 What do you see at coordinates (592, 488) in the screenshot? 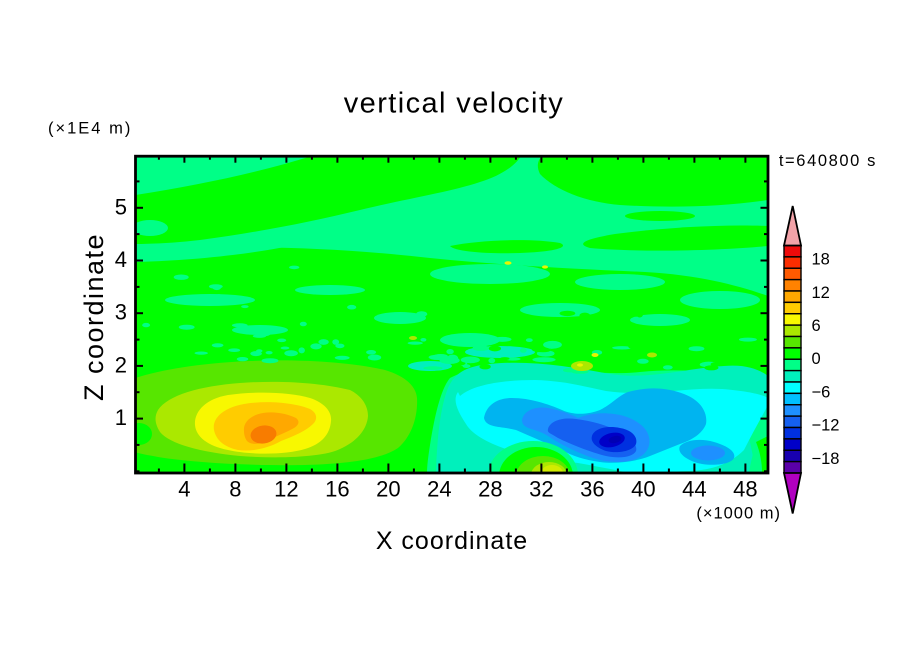
I see `svg-text: 36` at bounding box center [592, 488].